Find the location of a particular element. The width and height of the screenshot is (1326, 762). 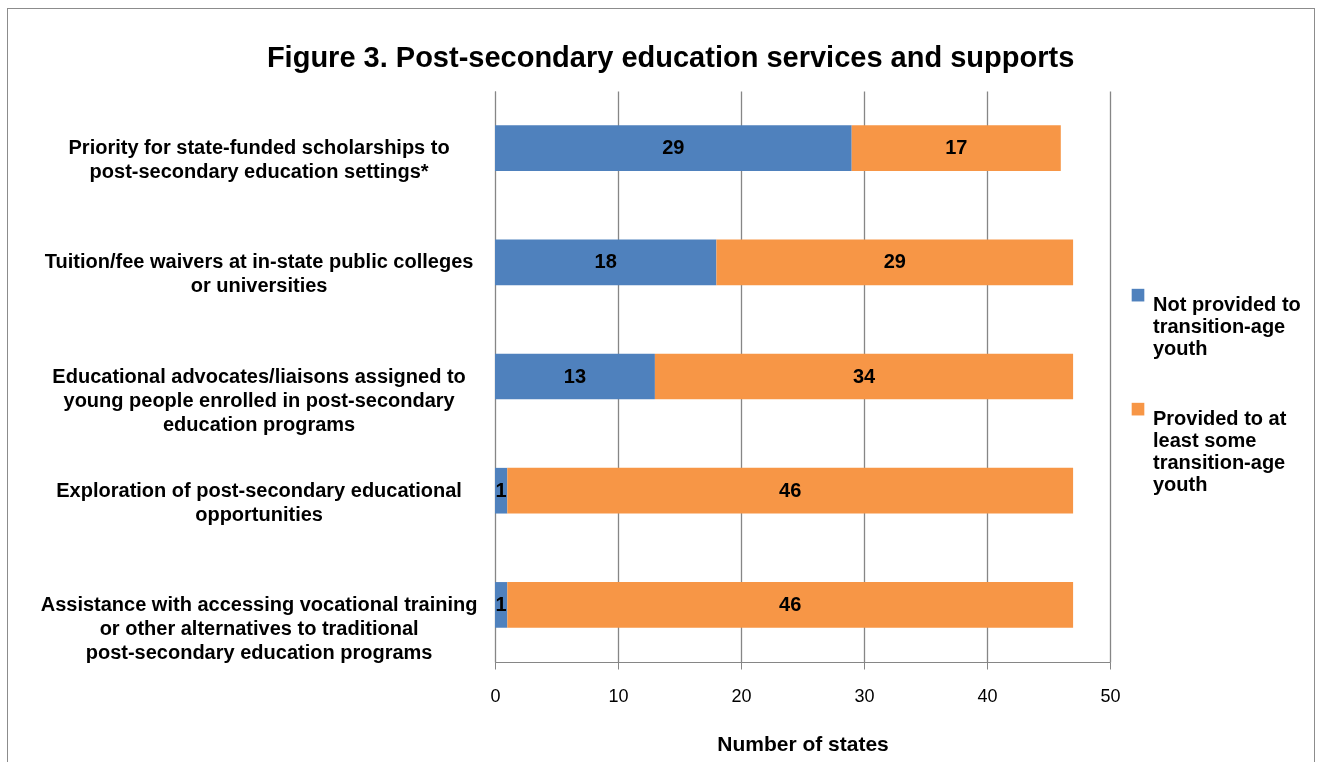

y-tick-label: Educational advocates/liaisons assigned to young people enrolled in post-secondary education programs is located at coordinates (259, 399).